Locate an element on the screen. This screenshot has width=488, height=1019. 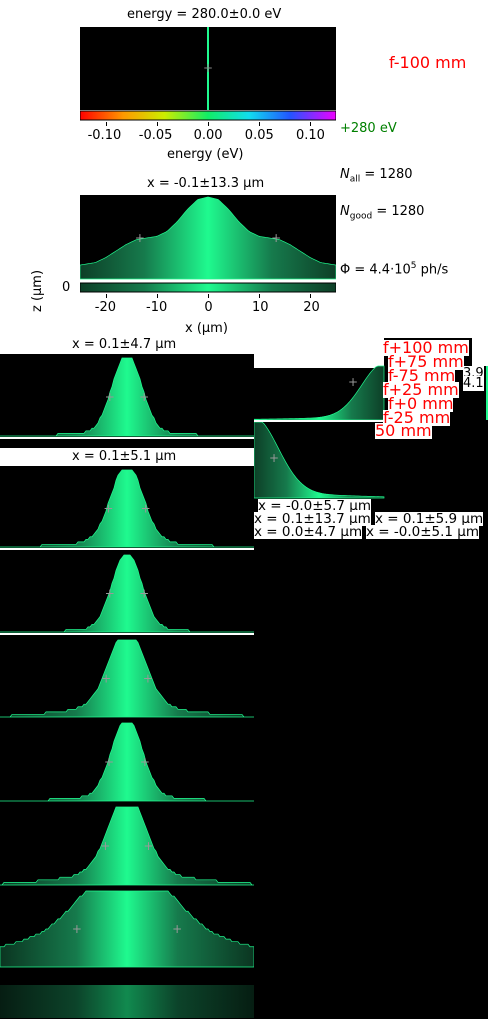
right-title-4: x = 0.0±4.7 μm is located at coordinates (308, 532).